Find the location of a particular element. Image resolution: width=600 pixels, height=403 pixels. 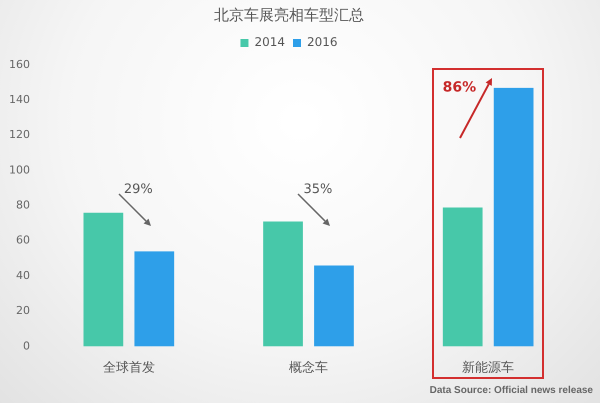

y-tick-label: 140 is located at coordinates (19, 99).